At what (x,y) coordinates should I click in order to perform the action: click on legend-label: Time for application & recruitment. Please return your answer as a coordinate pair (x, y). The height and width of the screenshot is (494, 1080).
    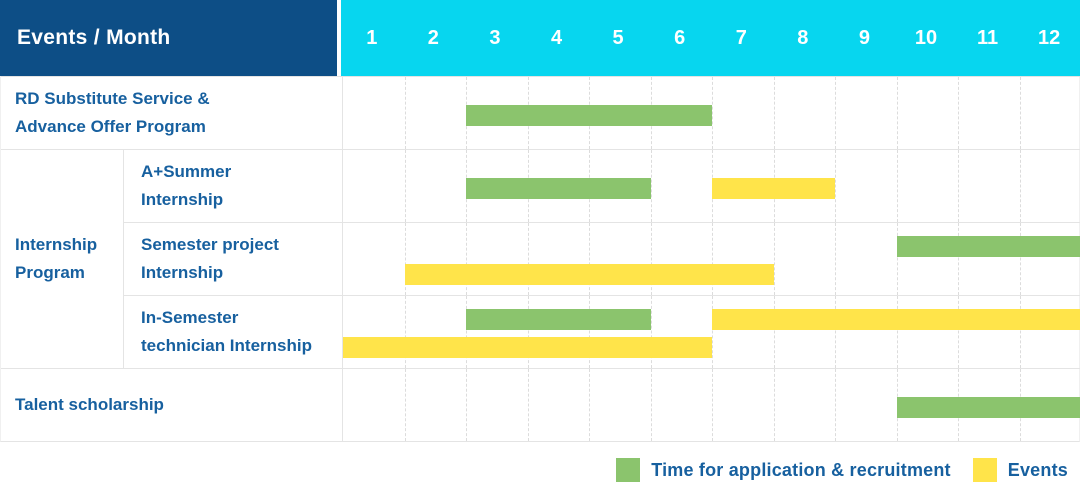
    Looking at the image, I should click on (801, 469).